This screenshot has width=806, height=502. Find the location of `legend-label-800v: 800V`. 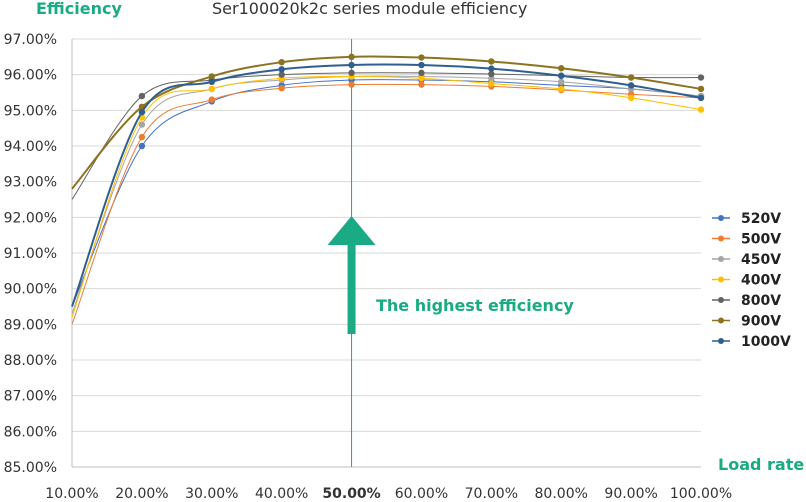

legend-label-800v: 800V is located at coordinates (761, 301).